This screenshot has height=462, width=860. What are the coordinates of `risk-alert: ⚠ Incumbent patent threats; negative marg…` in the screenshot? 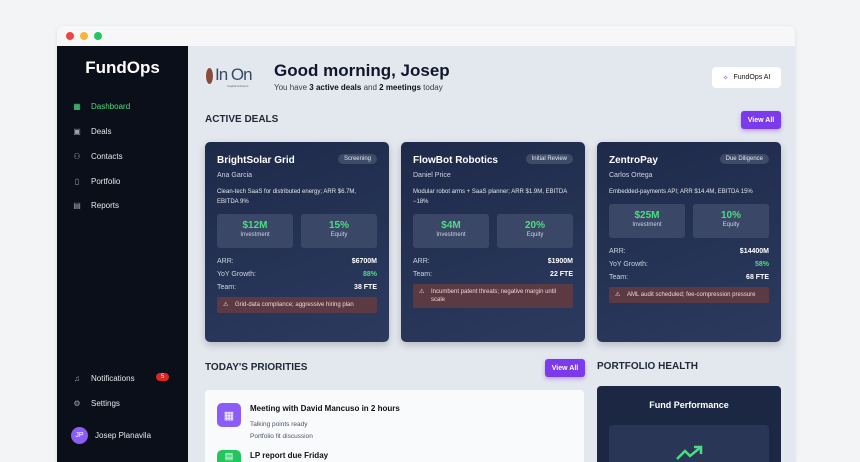 It's located at (493, 296).